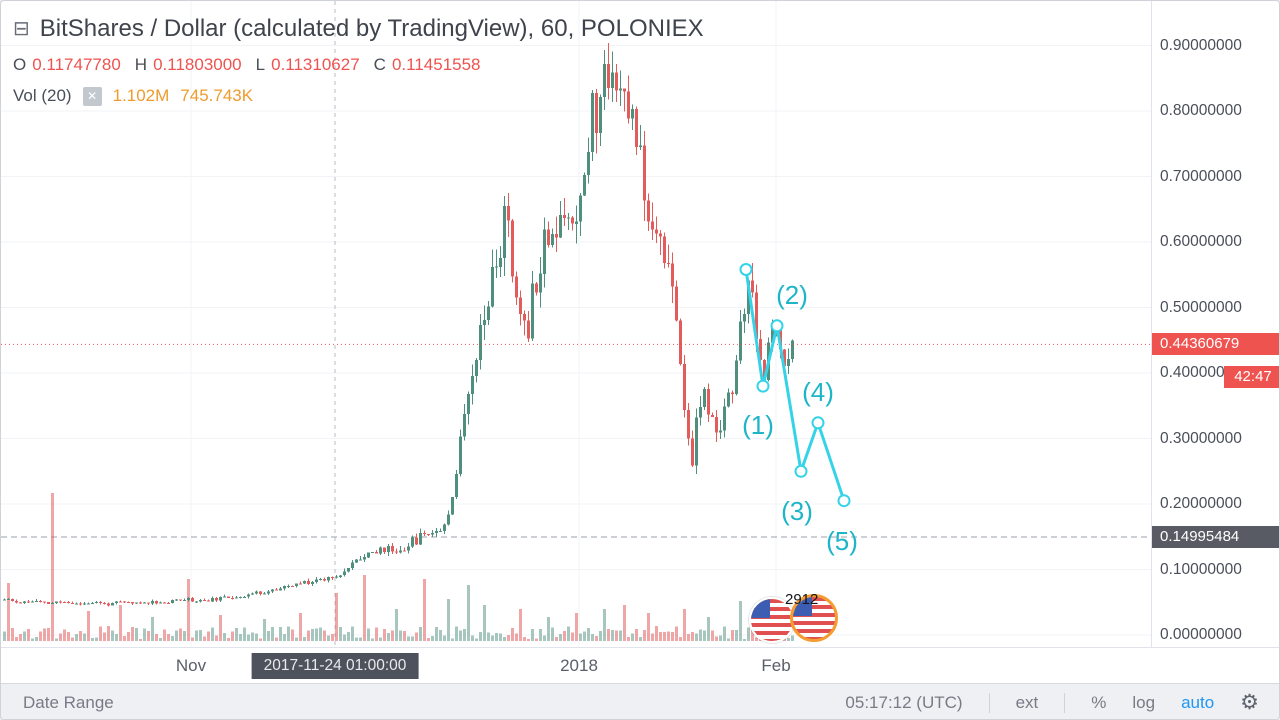 This screenshot has width=1280, height=720. I want to click on ohlc-key: L, so click(260, 64).